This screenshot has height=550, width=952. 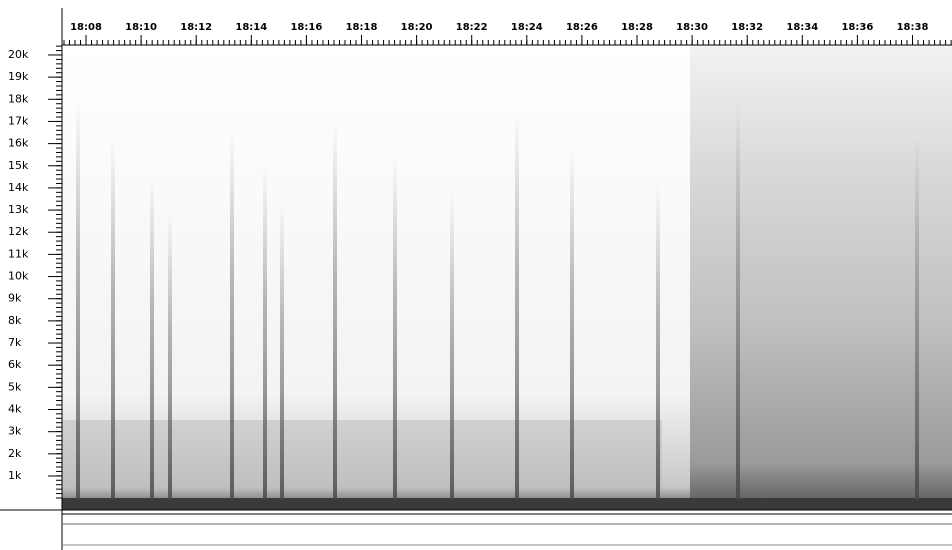 I want to click on time-label: 18:08, so click(x=86, y=27).